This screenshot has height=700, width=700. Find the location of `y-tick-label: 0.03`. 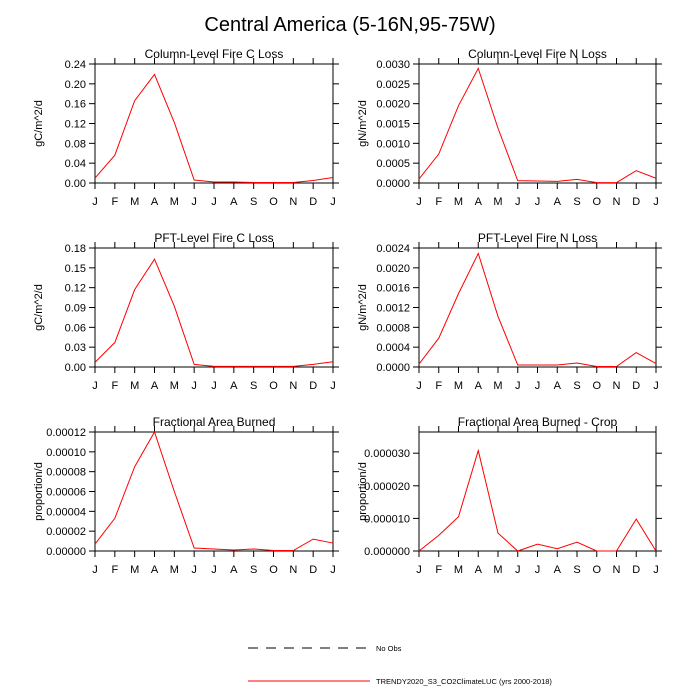

y-tick-label: 0.03 is located at coordinates (75, 348).